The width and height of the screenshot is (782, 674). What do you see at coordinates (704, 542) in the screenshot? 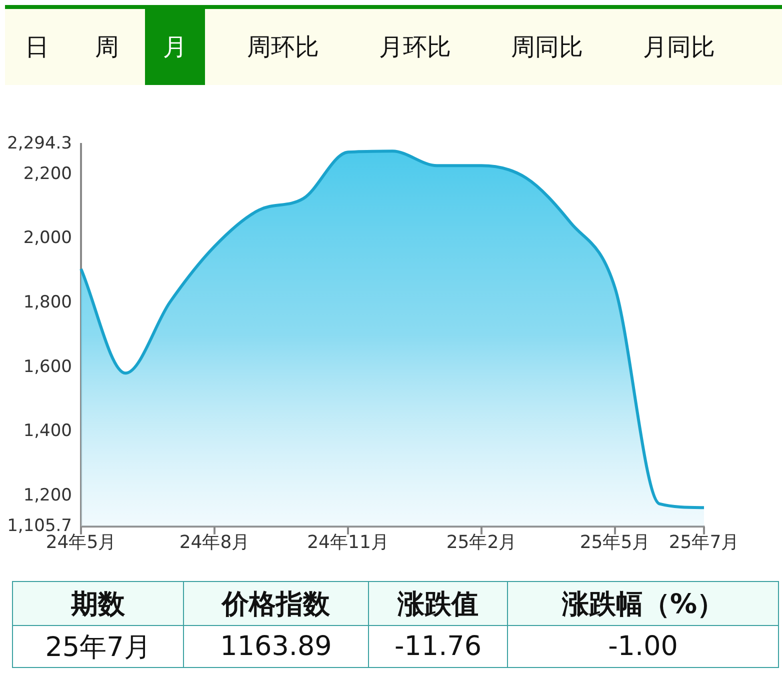
I see `x-tick-label: 25年7月` at bounding box center [704, 542].